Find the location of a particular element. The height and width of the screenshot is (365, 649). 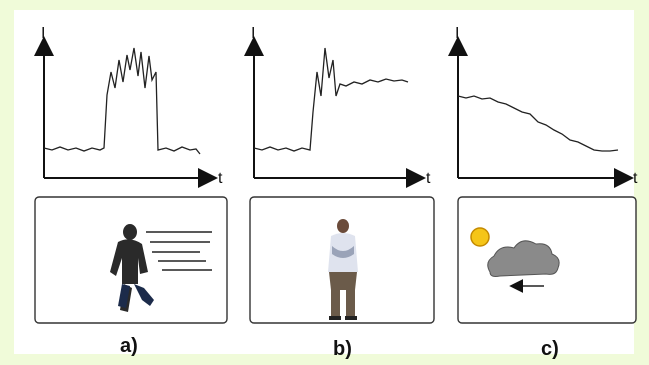

motion-lines is located at coordinates (179, 251).